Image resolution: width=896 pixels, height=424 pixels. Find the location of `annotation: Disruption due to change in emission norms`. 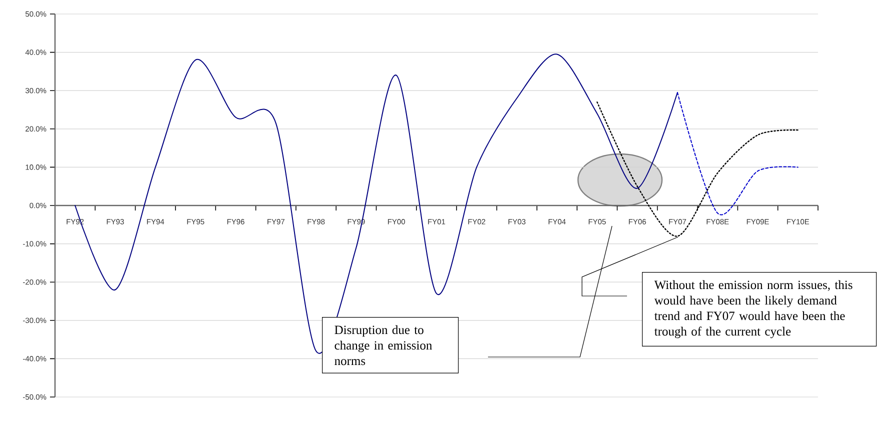

annotation: Disruption due to change in emission norms is located at coordinates (383, 345).